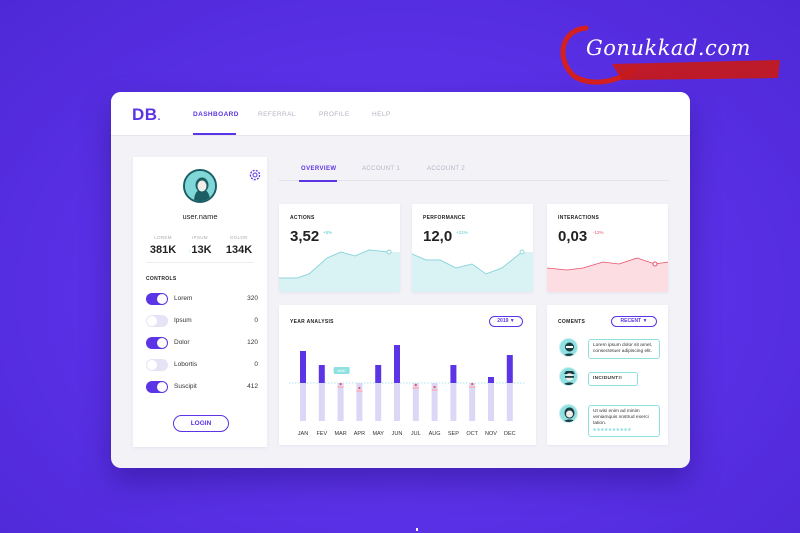 The width and height of the screenshot is (800, 533). Describe the element at coordinates (359, 388) in the screenshot. I see `bar-dot-apr` at that location.